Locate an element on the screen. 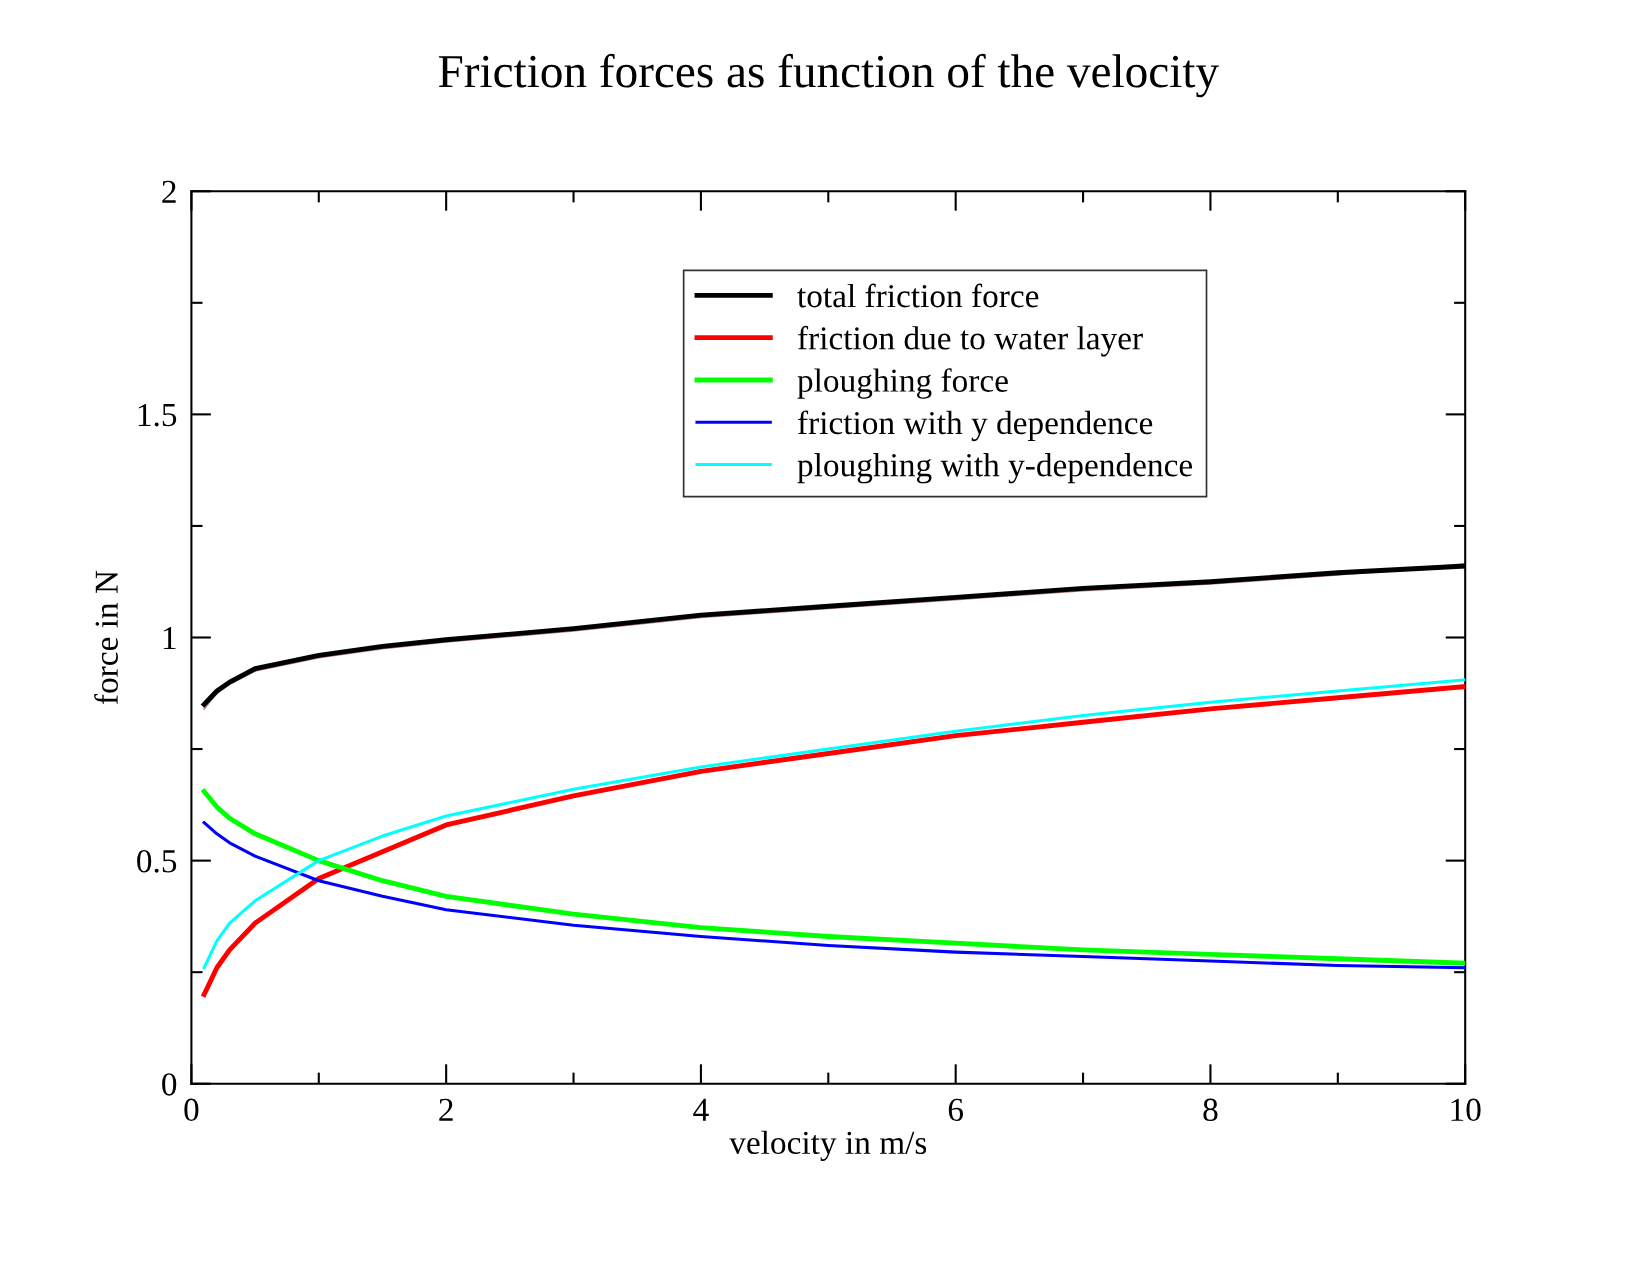 This screenshot has width=1650, height=1275. x-tick-label: 8 is located at coordinates (1210, 1110).